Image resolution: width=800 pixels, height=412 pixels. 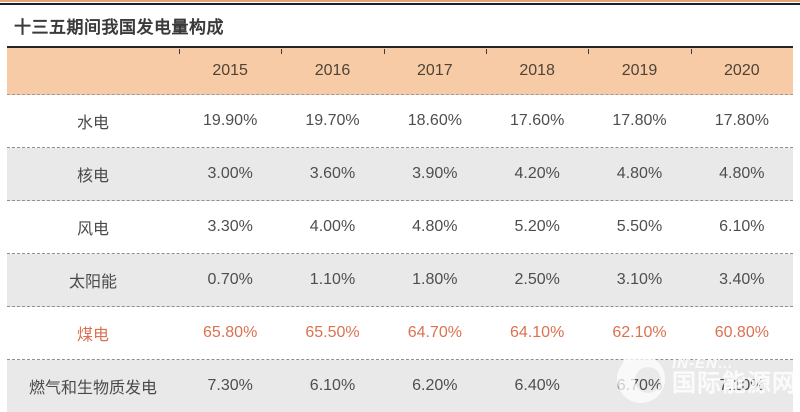 I want to click on table-row-solar: 太阳能 0.70% 1.10% 1.80% 2.50% 3.10% 3.40%, so click(x=400, y=280).